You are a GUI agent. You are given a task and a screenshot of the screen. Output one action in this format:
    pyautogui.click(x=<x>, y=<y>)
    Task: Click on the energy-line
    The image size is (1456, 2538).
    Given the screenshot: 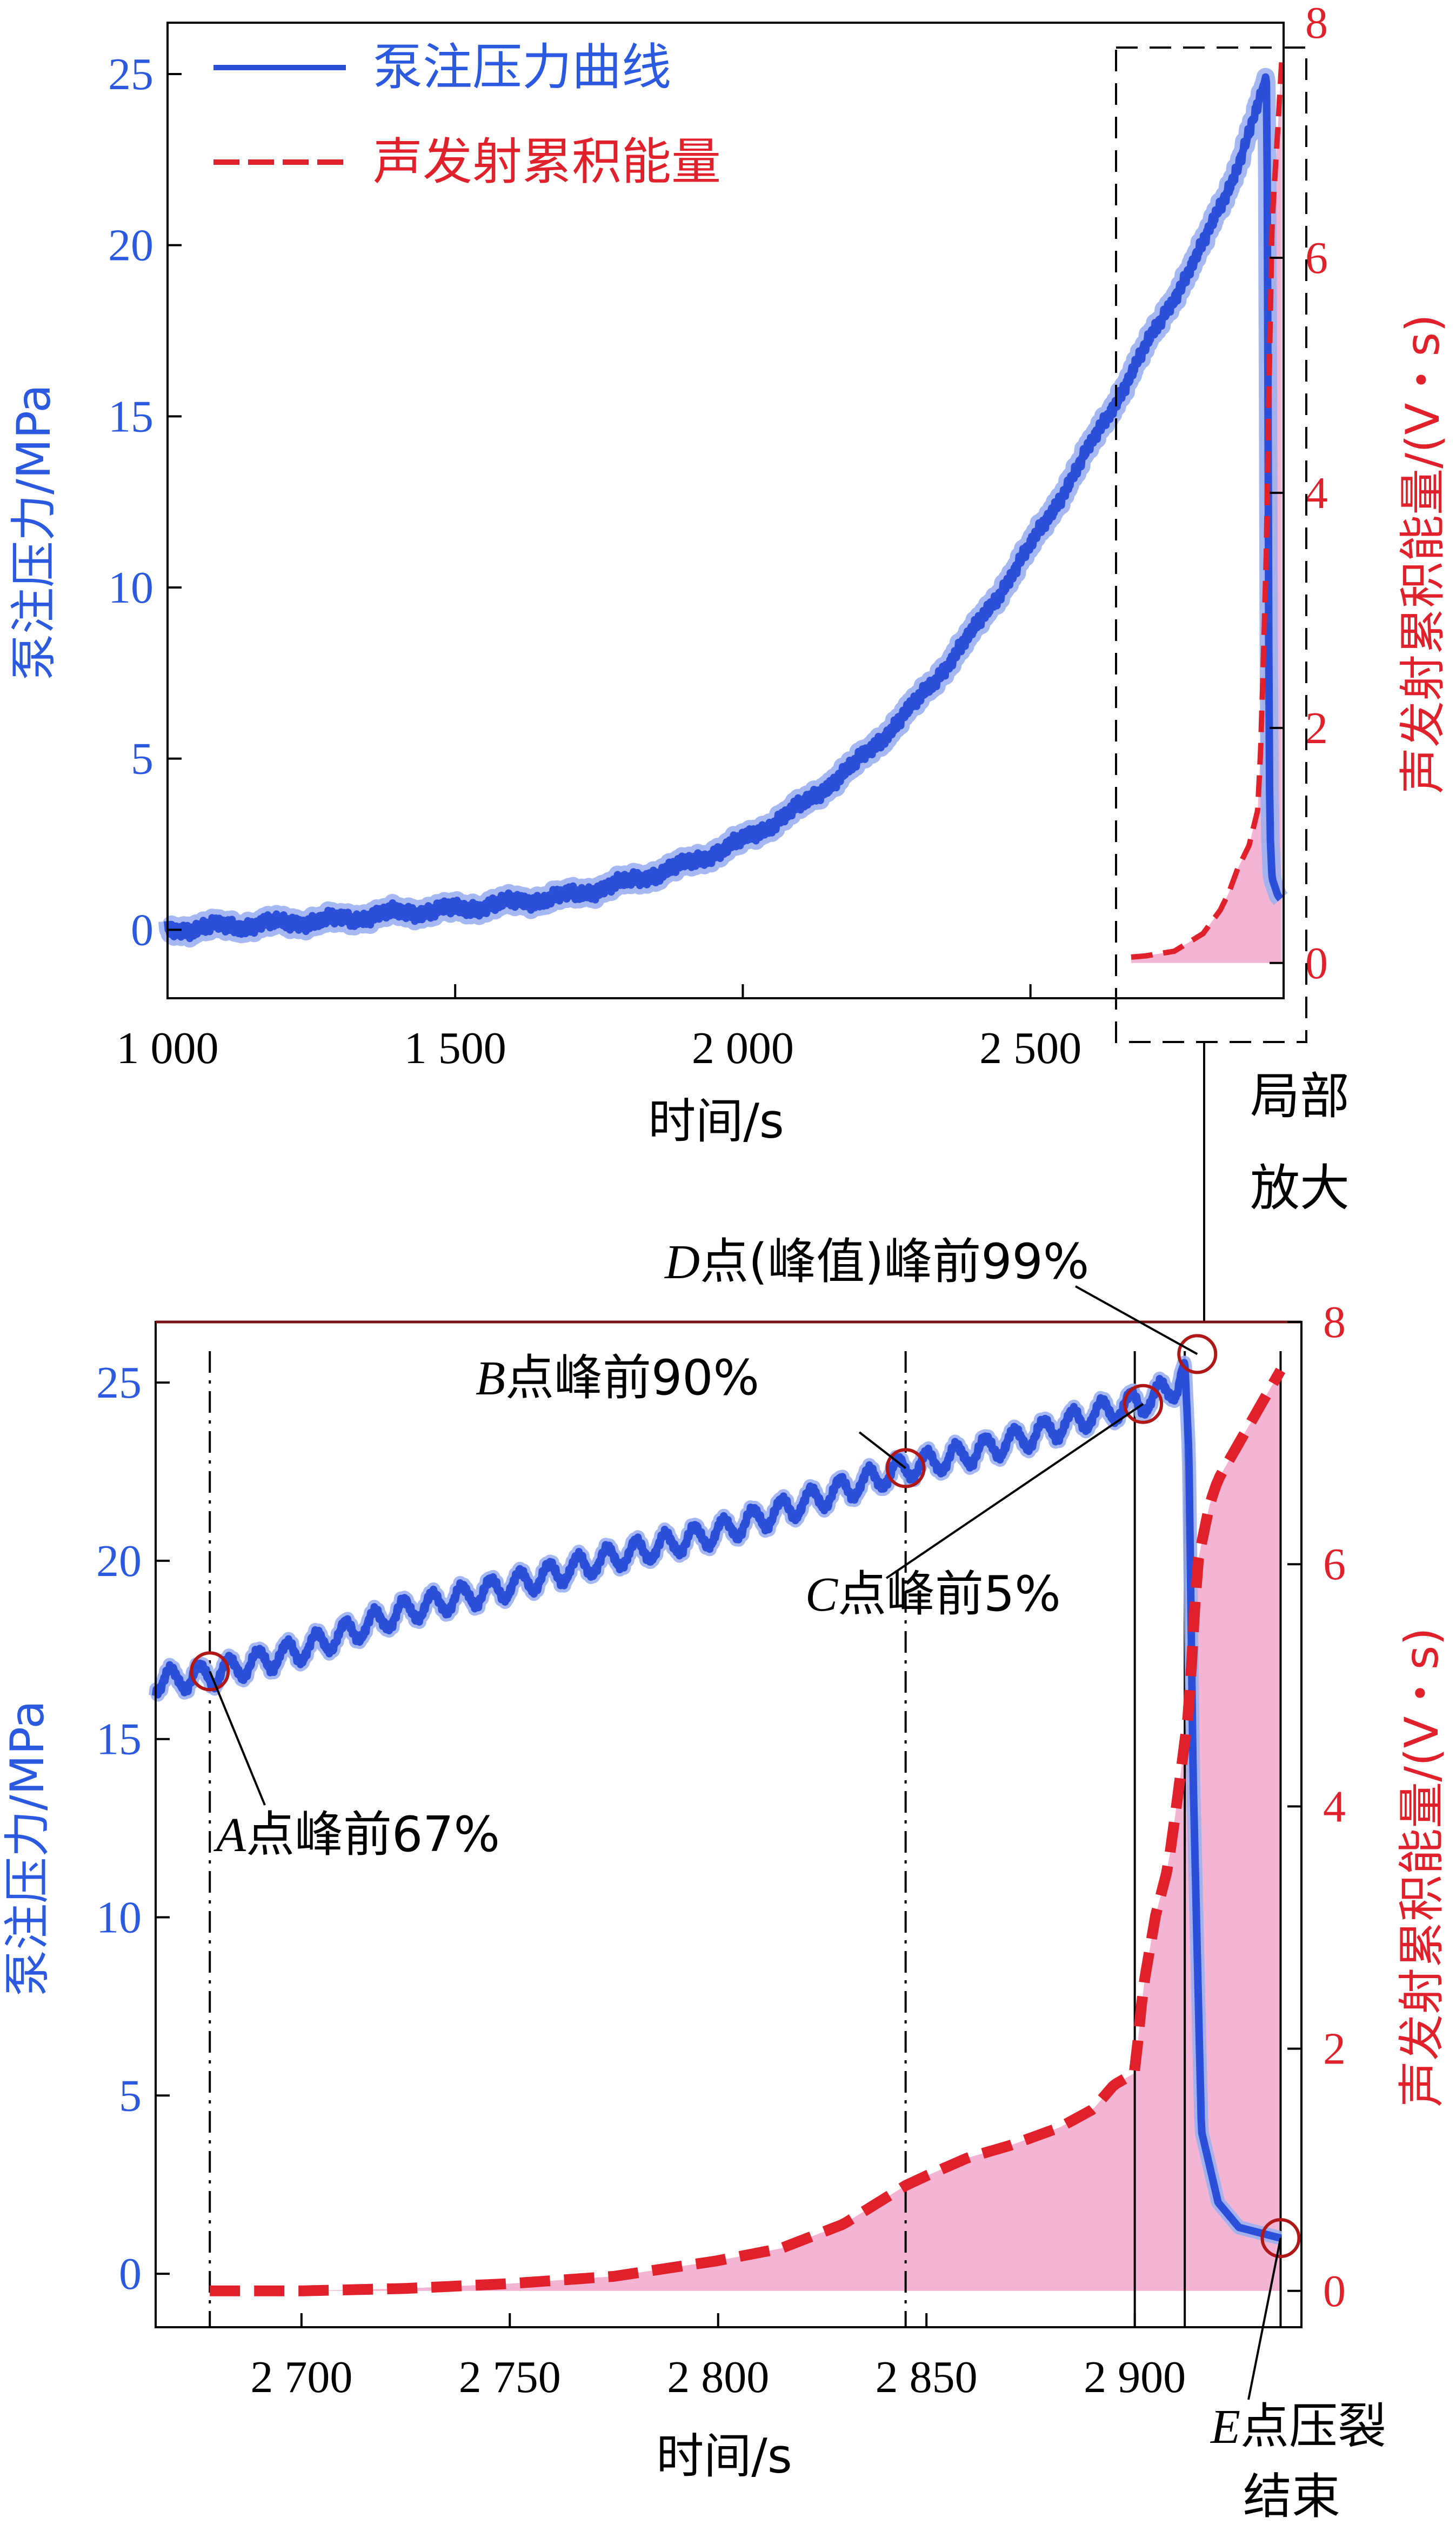 What is the action you would take?
    pyautogui.click(x=1208, y=508)
    